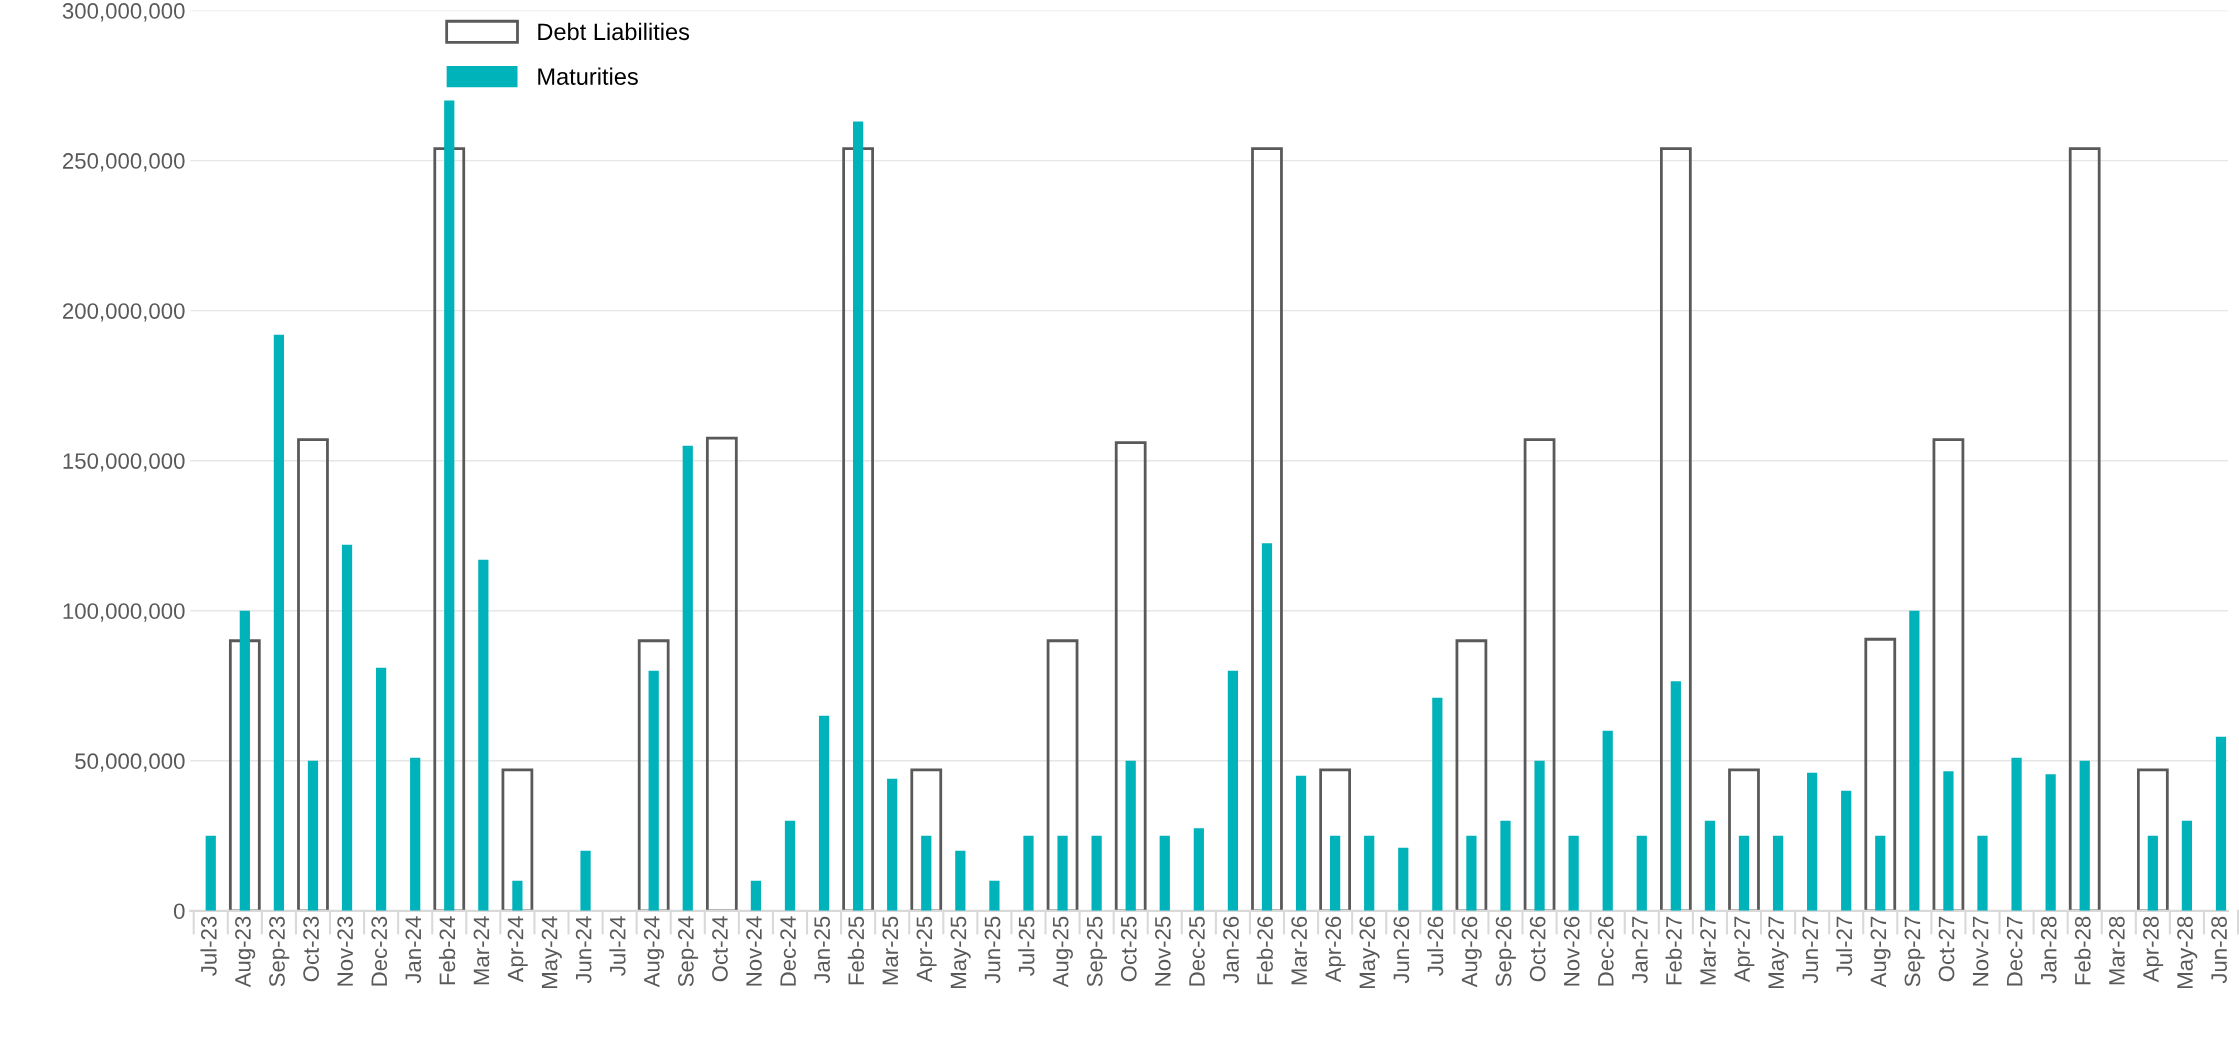 The width and height of the screenshot is (2239, 1053). Describe the element at coordinates (1537, 949) in the screenshot. I see `x-tick-label: Oct-26` at that location.